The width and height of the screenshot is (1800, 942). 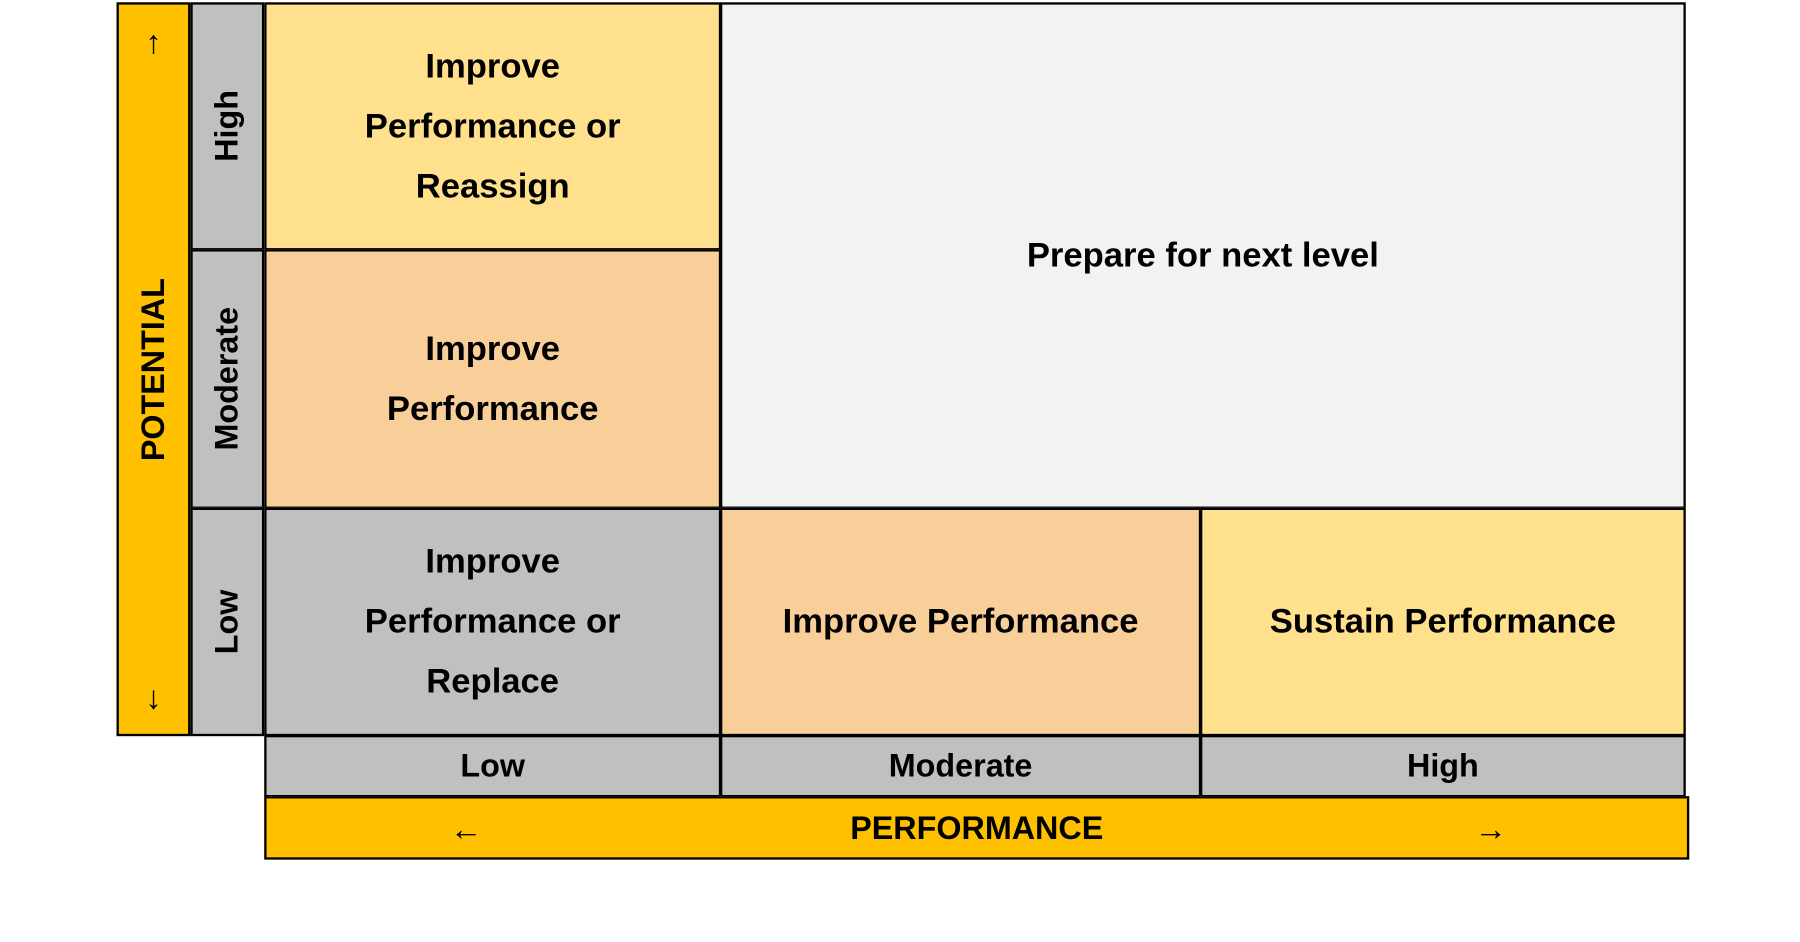 I want to click on cell-text: Prepare for next level, so click(x=1202, y=255).